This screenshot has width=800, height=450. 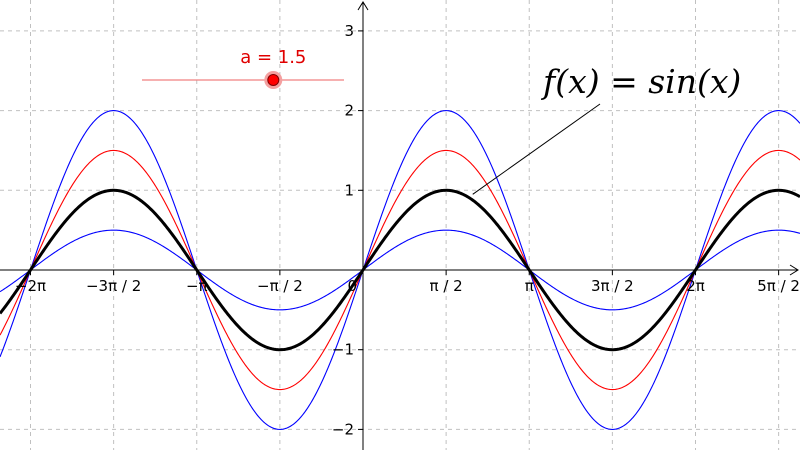 I want to click on slider-label: a = 1.5, so click(x=273, y=57).